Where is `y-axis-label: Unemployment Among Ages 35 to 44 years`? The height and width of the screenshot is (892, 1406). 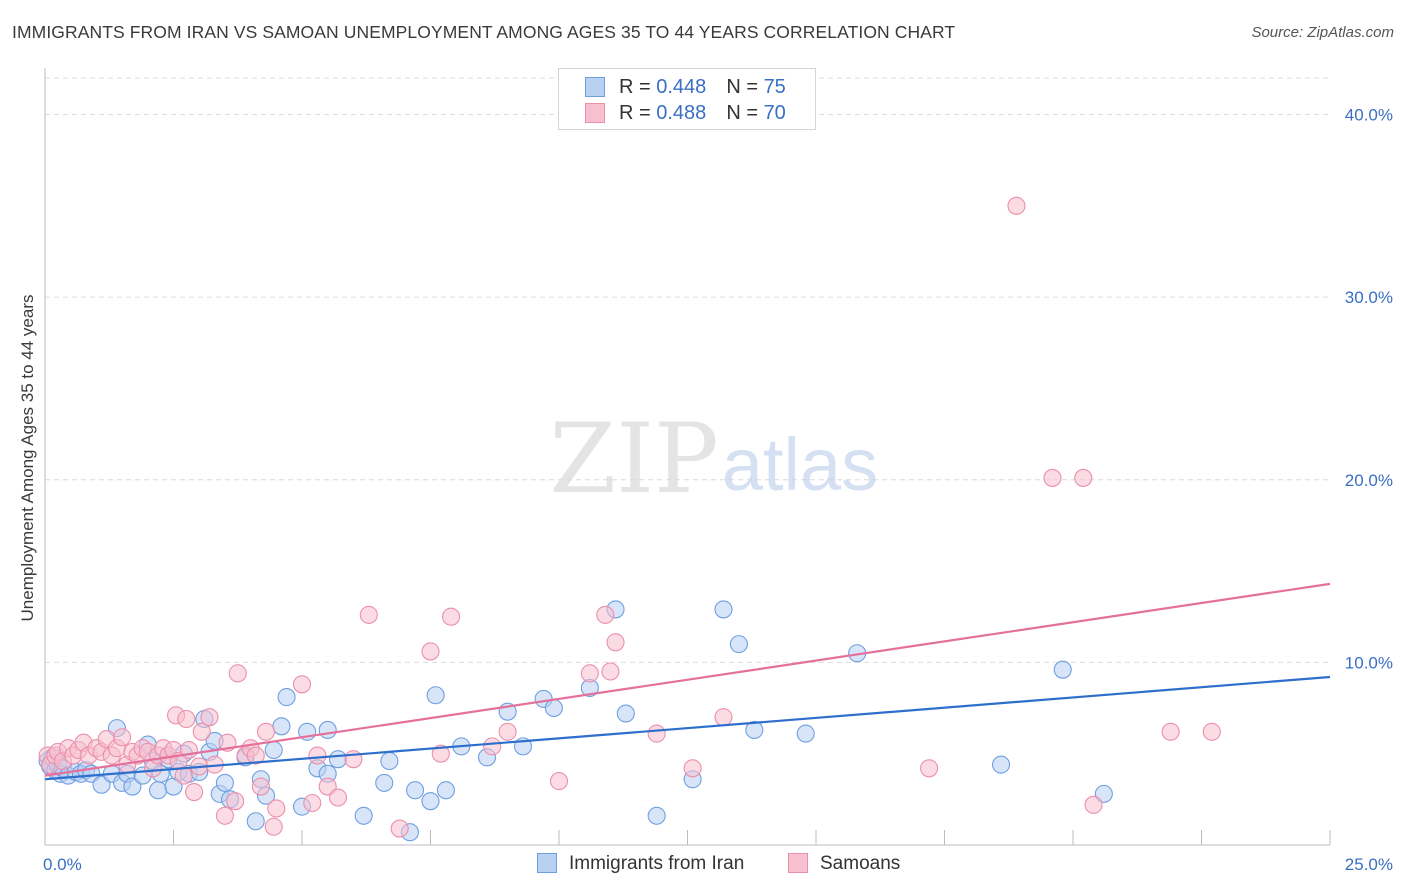 y-axis-label: Unemployment Among Ages 35 to 44 years is located at coordinates (27, 458).